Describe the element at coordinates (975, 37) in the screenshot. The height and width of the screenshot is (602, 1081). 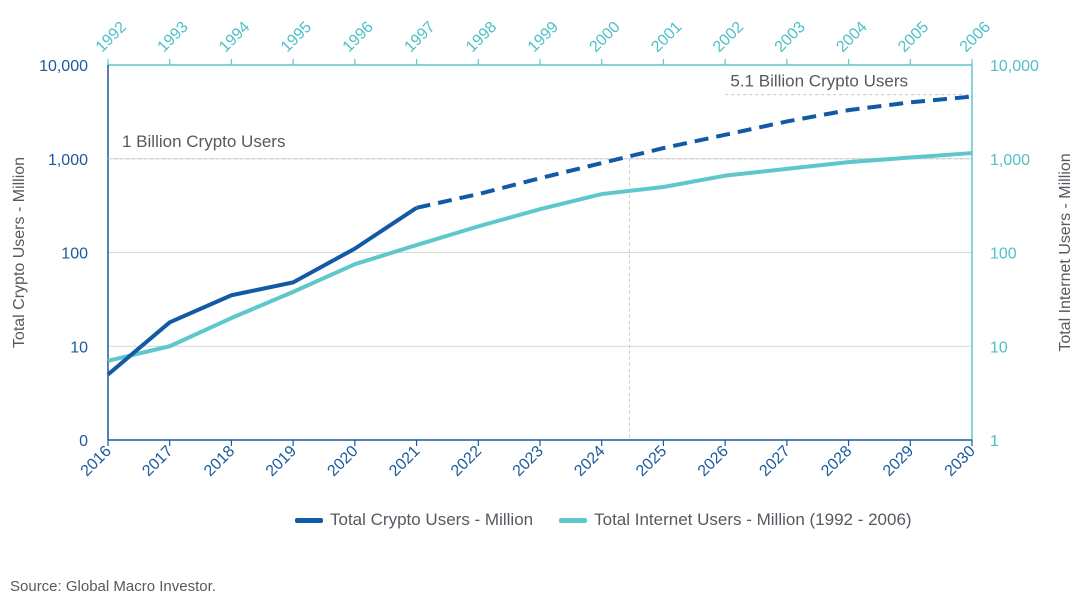
I see `x-tick-label-top: 2006` at that location.